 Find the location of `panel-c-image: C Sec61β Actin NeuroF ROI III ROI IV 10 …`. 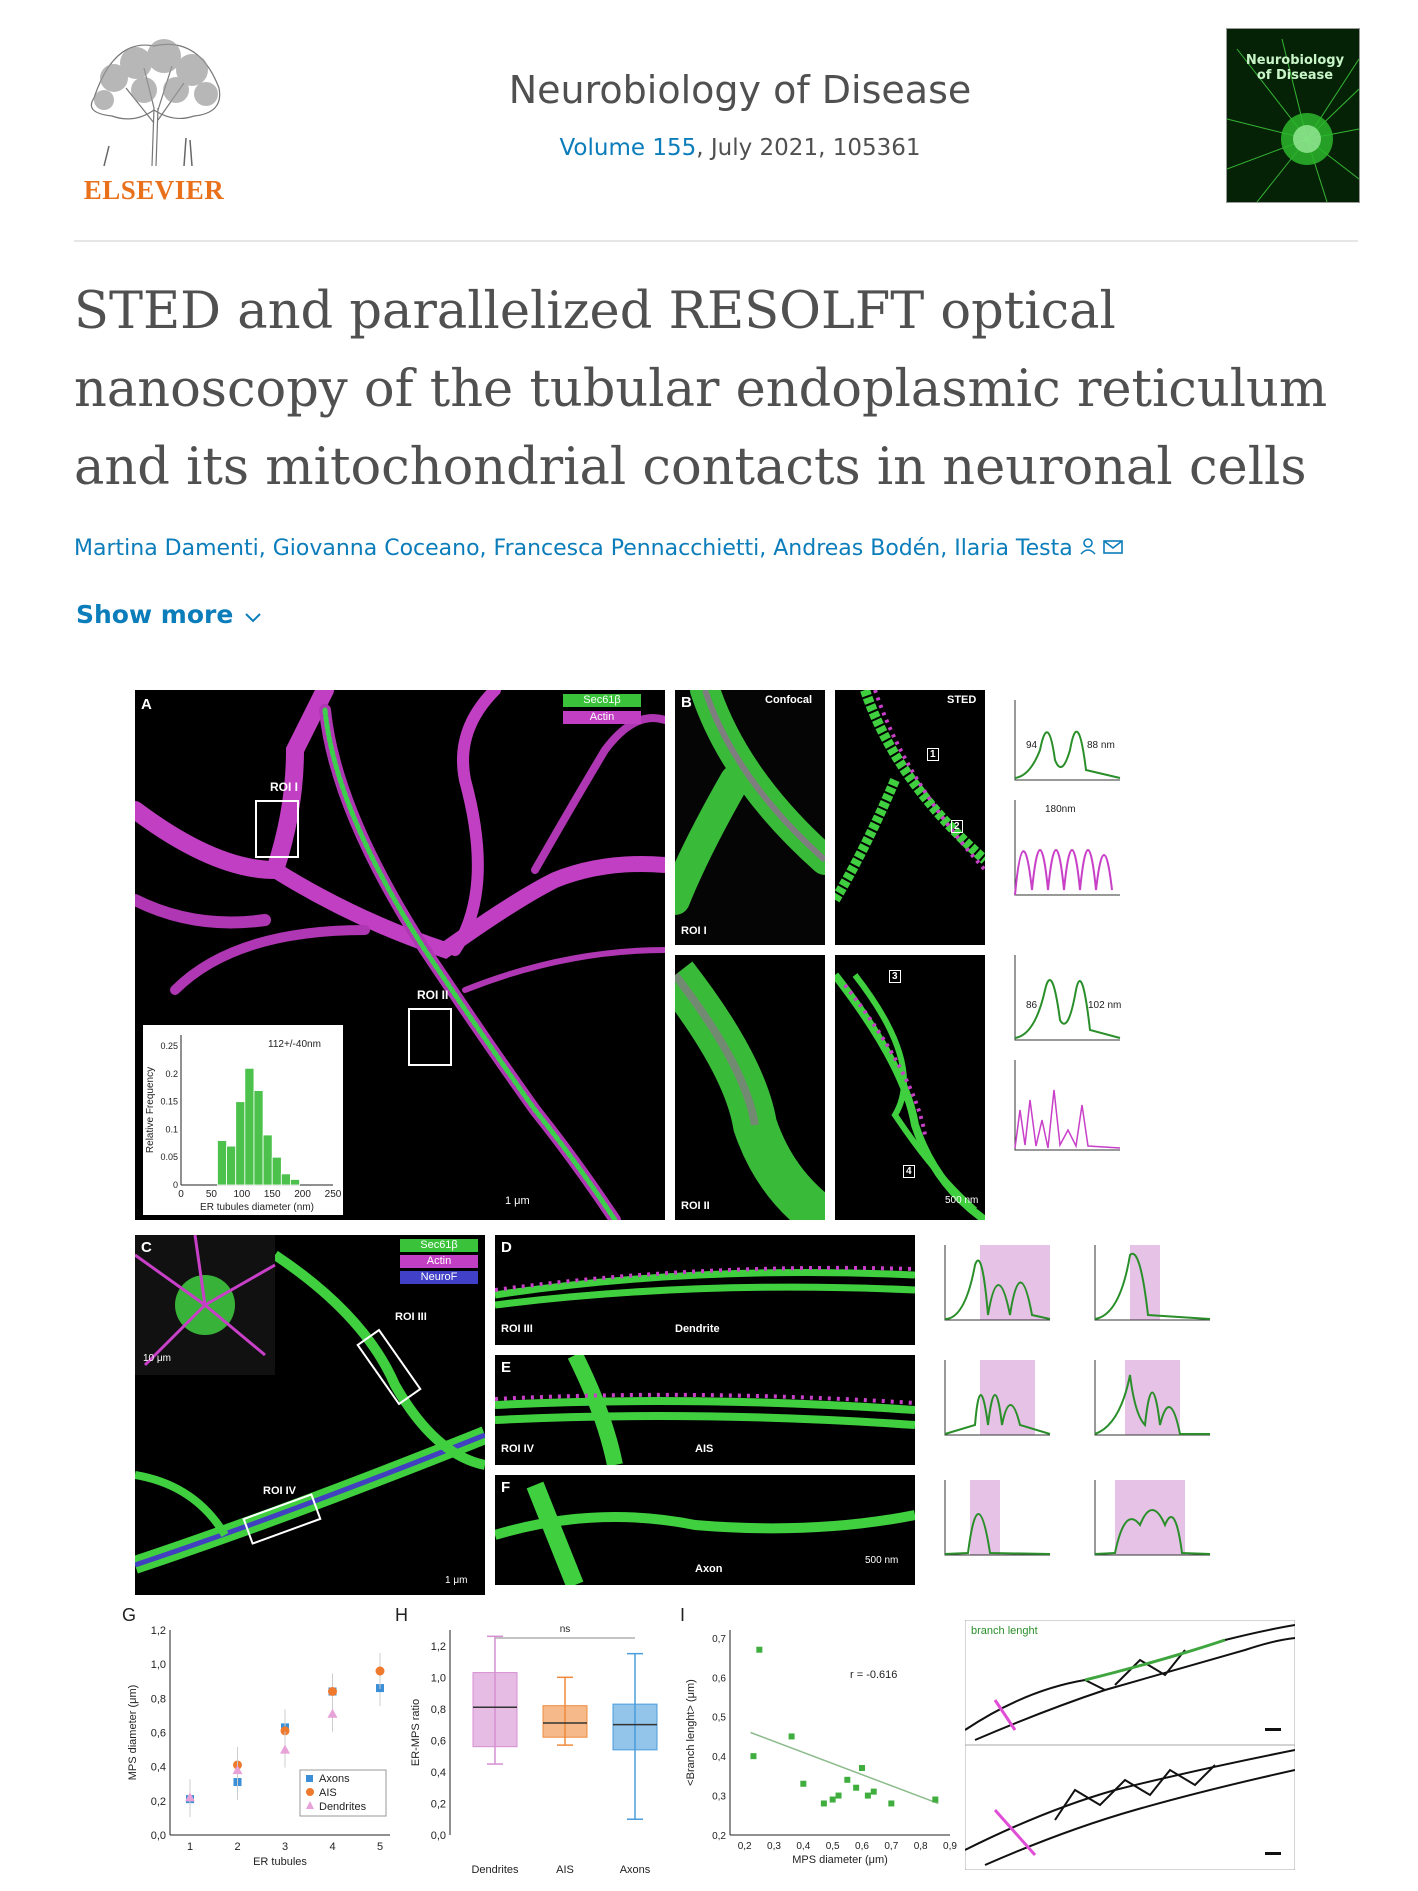

panel-c-image: C Sec61β Actin NeuroF ROI III ROI IV 10 … is located at coordinates (310, 1415).